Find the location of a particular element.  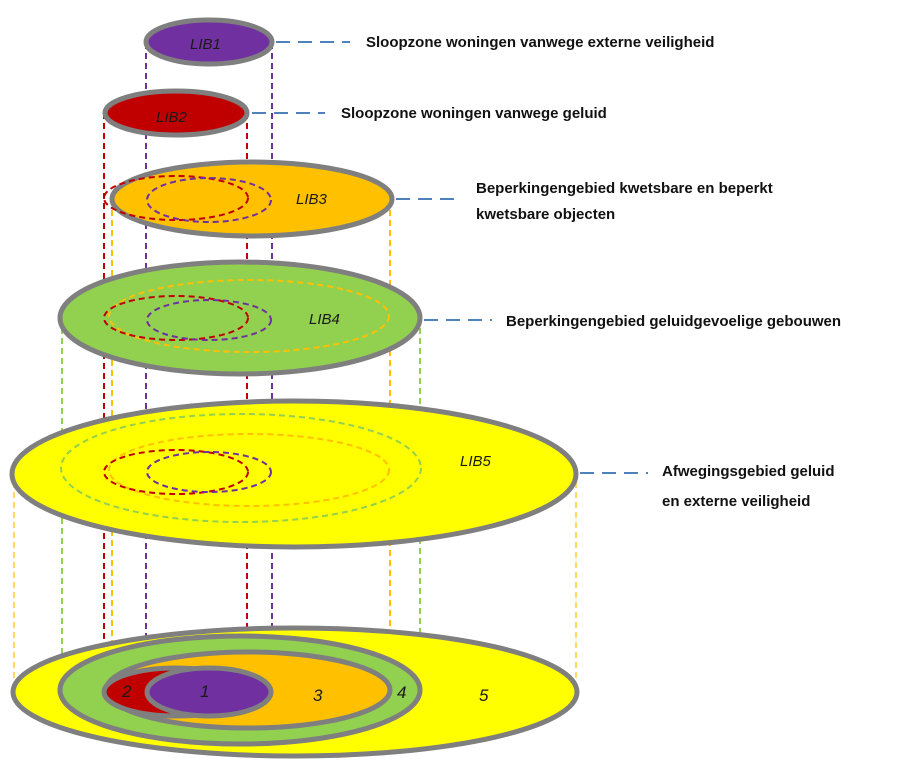

zone-number-3: 3 is located at coordinates (318, 695).